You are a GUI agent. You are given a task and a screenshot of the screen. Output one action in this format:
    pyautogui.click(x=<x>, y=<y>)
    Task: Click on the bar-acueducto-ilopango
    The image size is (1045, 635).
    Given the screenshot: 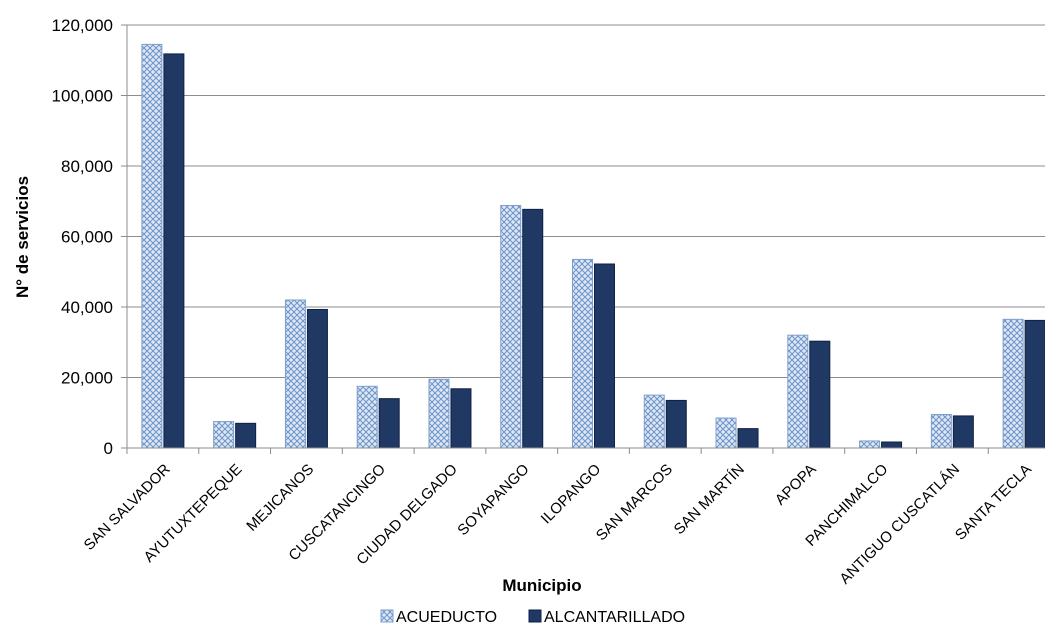 What is the action you would take?
    pyautogui.click(x=582, y=353)
    